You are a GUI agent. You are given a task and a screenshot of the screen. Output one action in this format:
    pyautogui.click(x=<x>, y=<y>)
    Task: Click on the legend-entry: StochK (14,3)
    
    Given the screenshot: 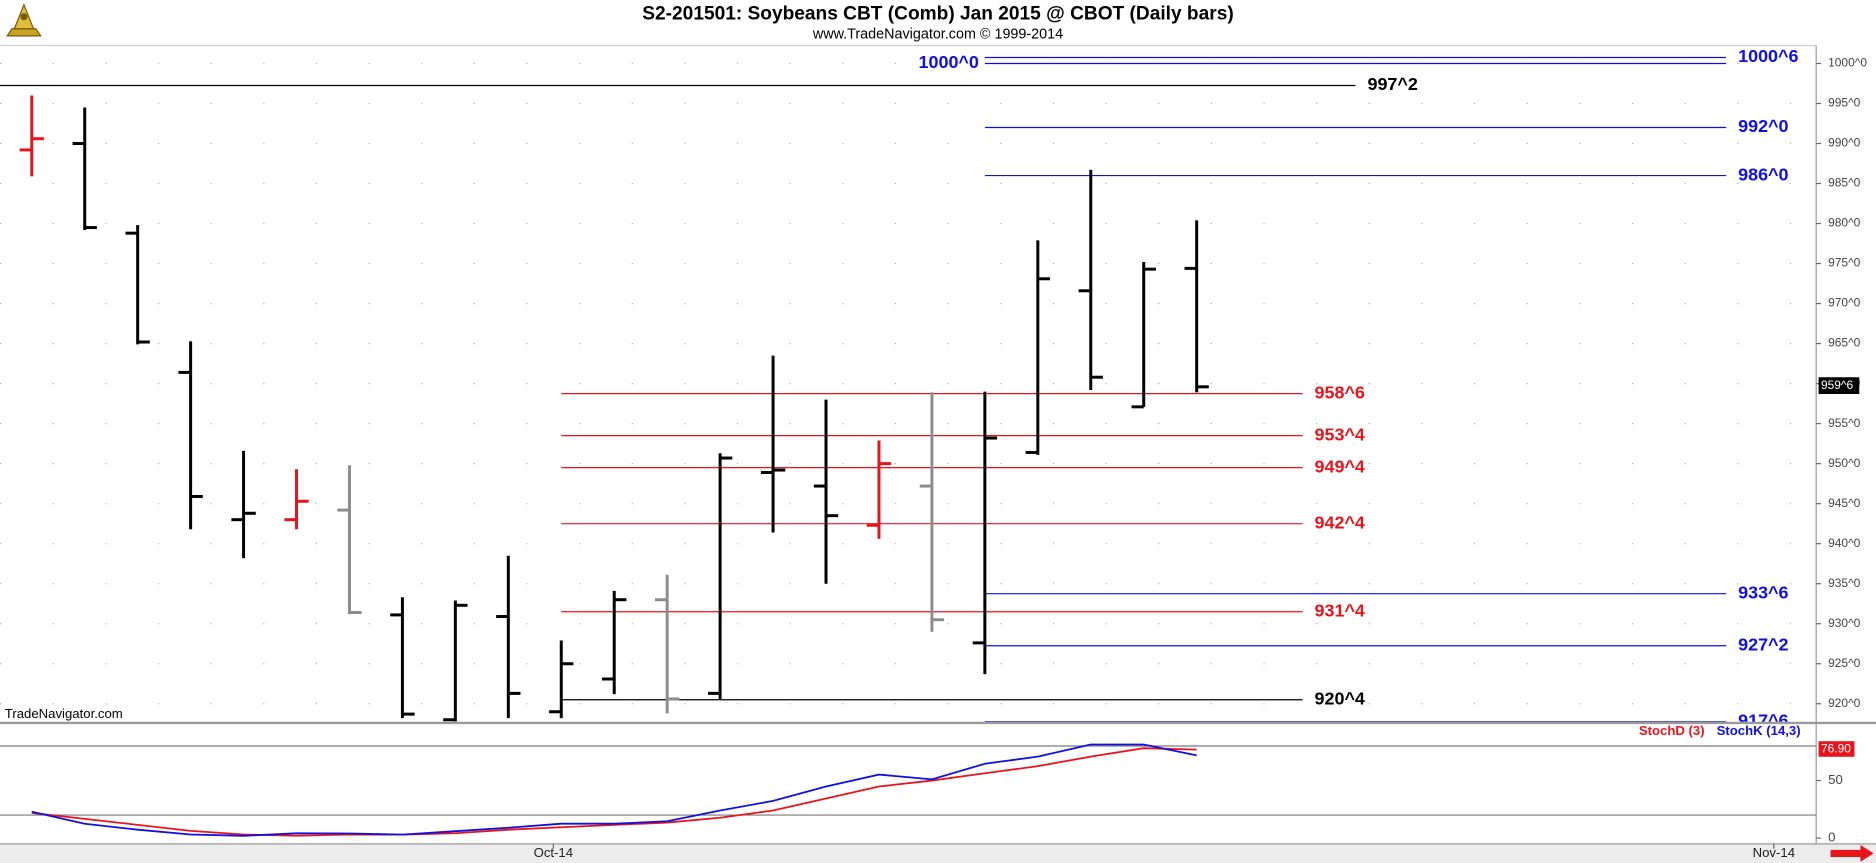 What is the action you would take?
    pyautogui.click(x=1759, y=730)
    